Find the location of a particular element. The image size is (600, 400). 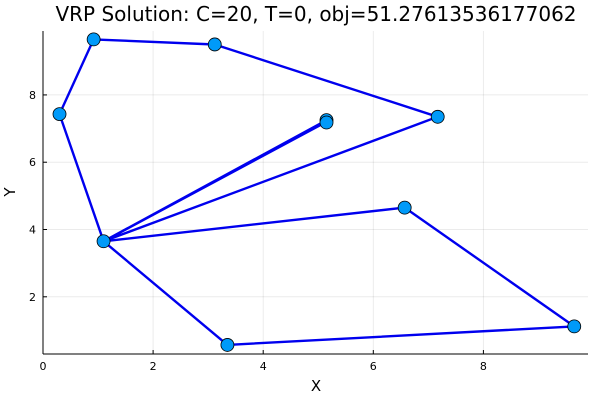

x-tick-label: 4 is located at coordinates (263, 366).